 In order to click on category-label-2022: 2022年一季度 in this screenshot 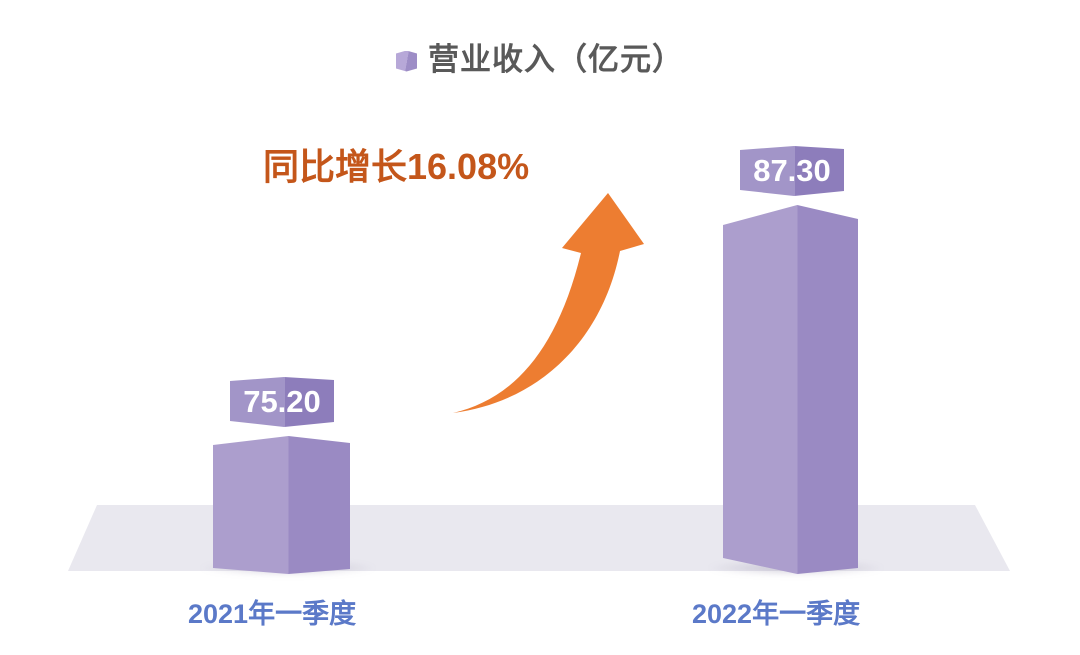, I will do `click(776, 614)`.